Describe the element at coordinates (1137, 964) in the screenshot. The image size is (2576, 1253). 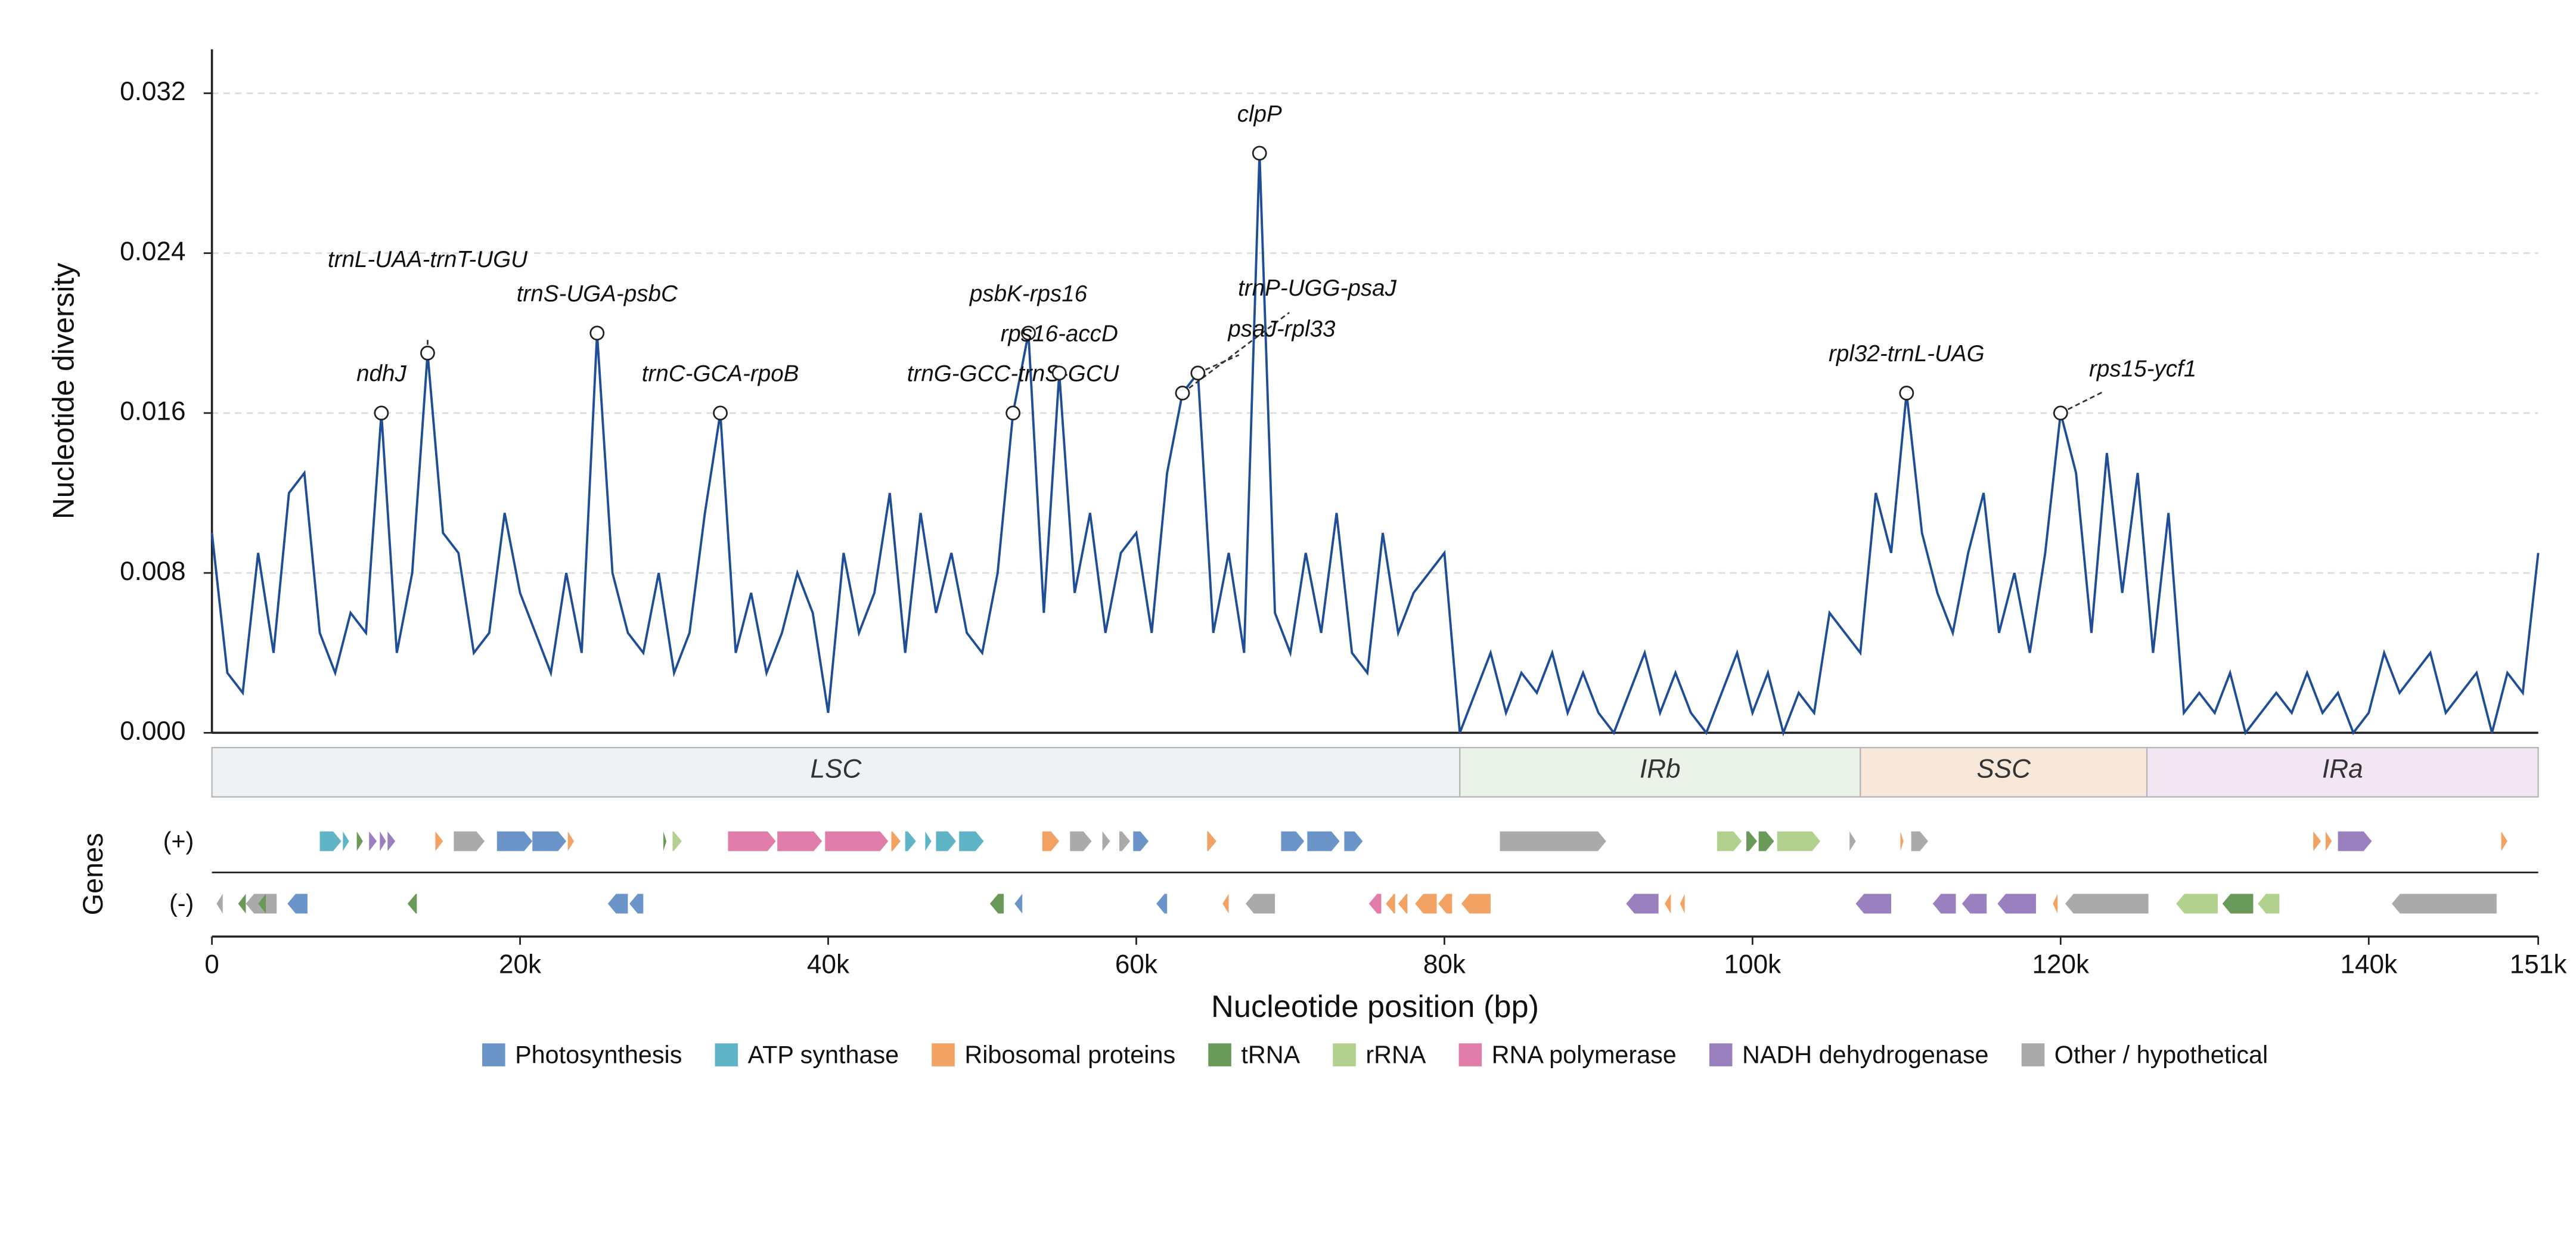
I see `x-tick-label: 60k` at that location.